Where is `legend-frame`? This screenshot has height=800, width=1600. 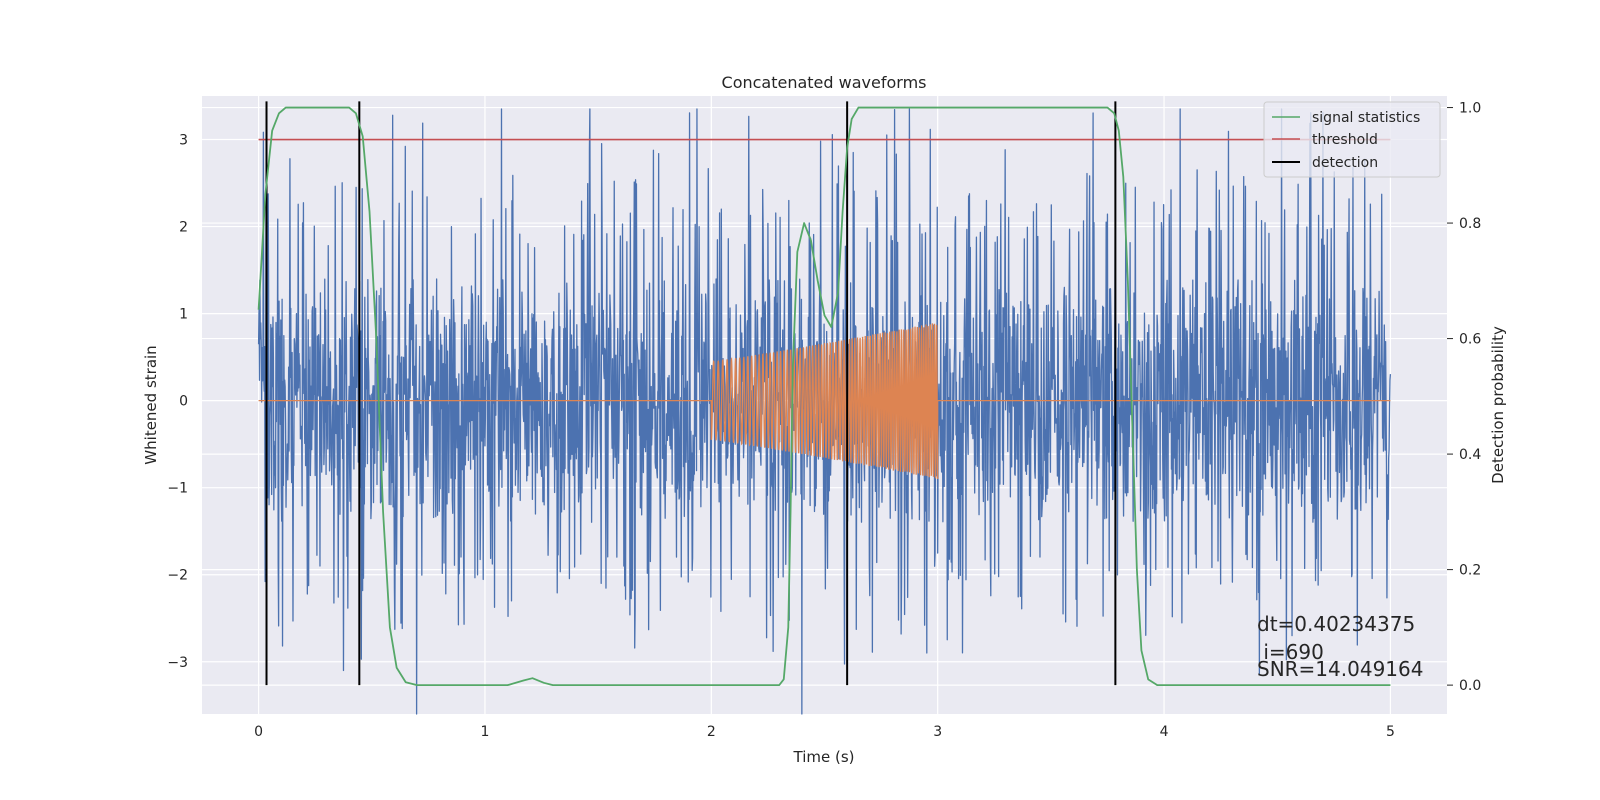
legend-frame is located at coordinates (1352, 139).